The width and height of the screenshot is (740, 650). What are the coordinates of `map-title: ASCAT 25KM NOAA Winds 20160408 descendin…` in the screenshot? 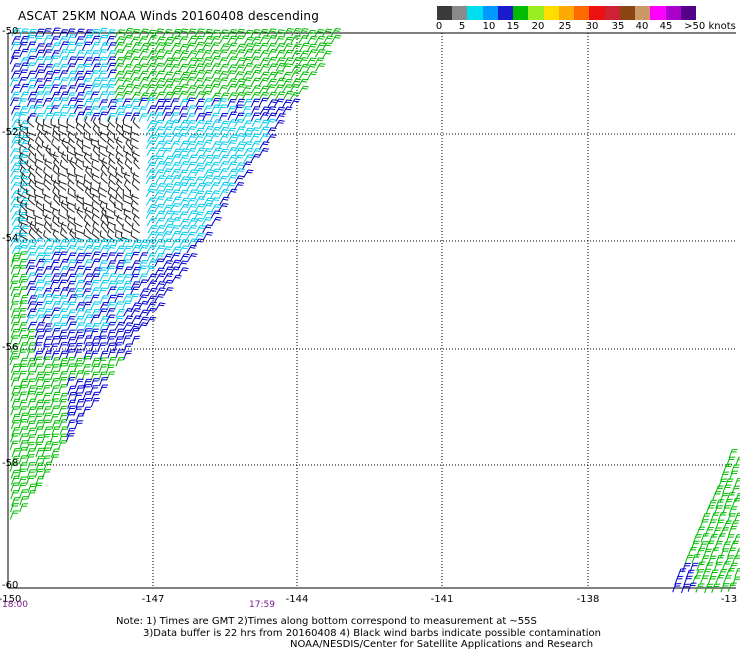 It's located at (169, 16).